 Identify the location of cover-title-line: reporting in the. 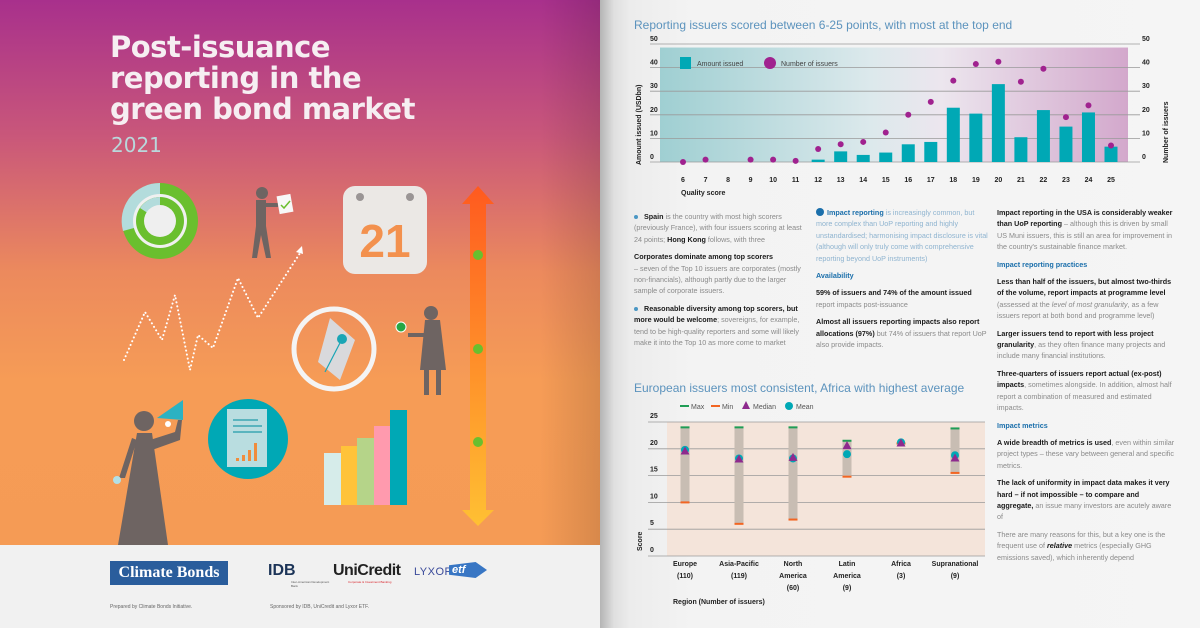
(236, 78).